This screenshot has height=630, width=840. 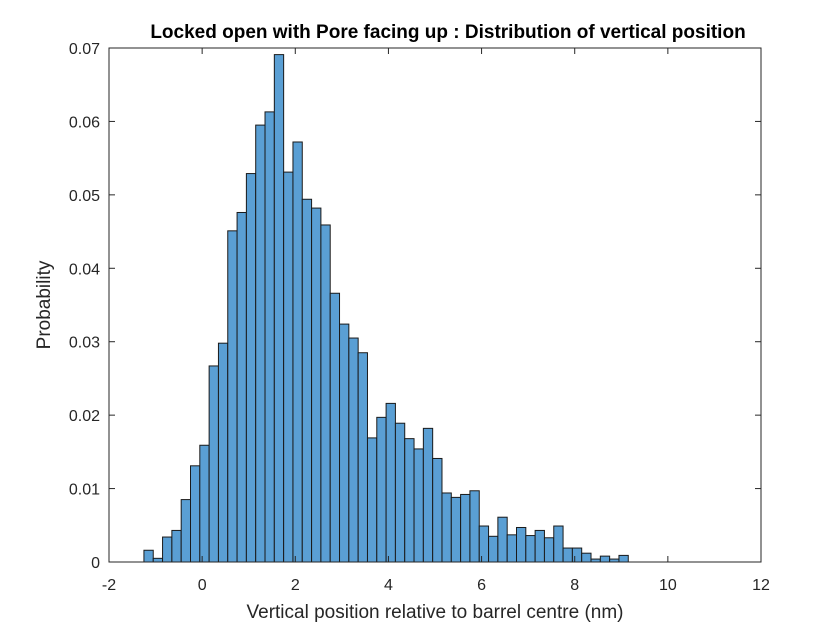 What do you see at coordinates (668, 585) in the screenshot?
I see `x-tick-label: 10` at bounding box center [668, 585].